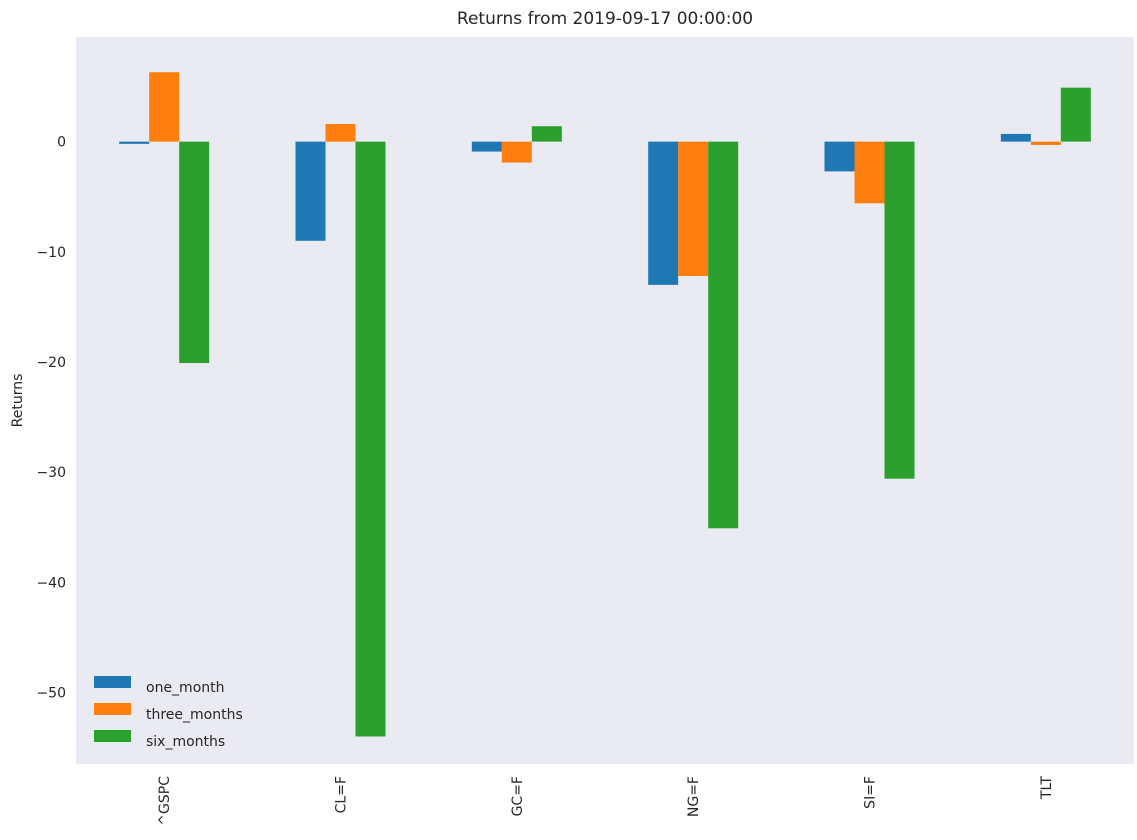 The width and height of the screenshot is (1137, 840). Describe the element at coordinates (51, 473) in the screenshot. I see `y-tick-label: −30` at that location.